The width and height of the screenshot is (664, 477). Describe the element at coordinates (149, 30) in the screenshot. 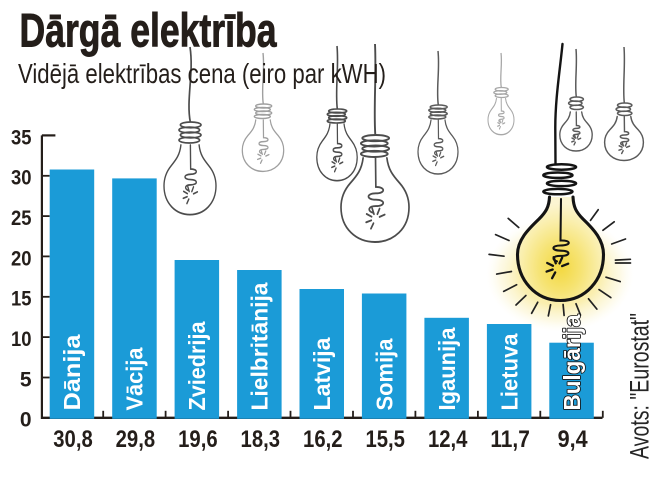

I see `svg-text: Dārgā elektrība` at that location.